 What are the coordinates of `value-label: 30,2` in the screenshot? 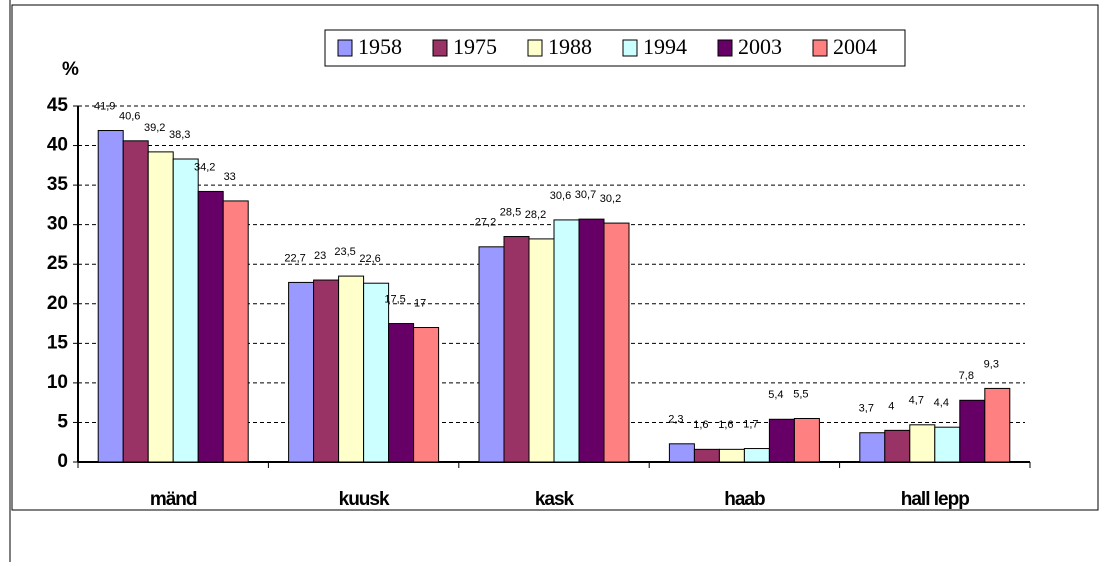 It's located at (610, 199).